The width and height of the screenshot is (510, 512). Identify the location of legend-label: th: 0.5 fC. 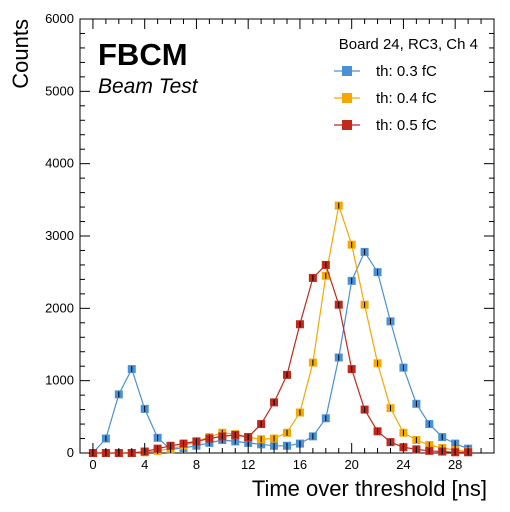
(406, 125).